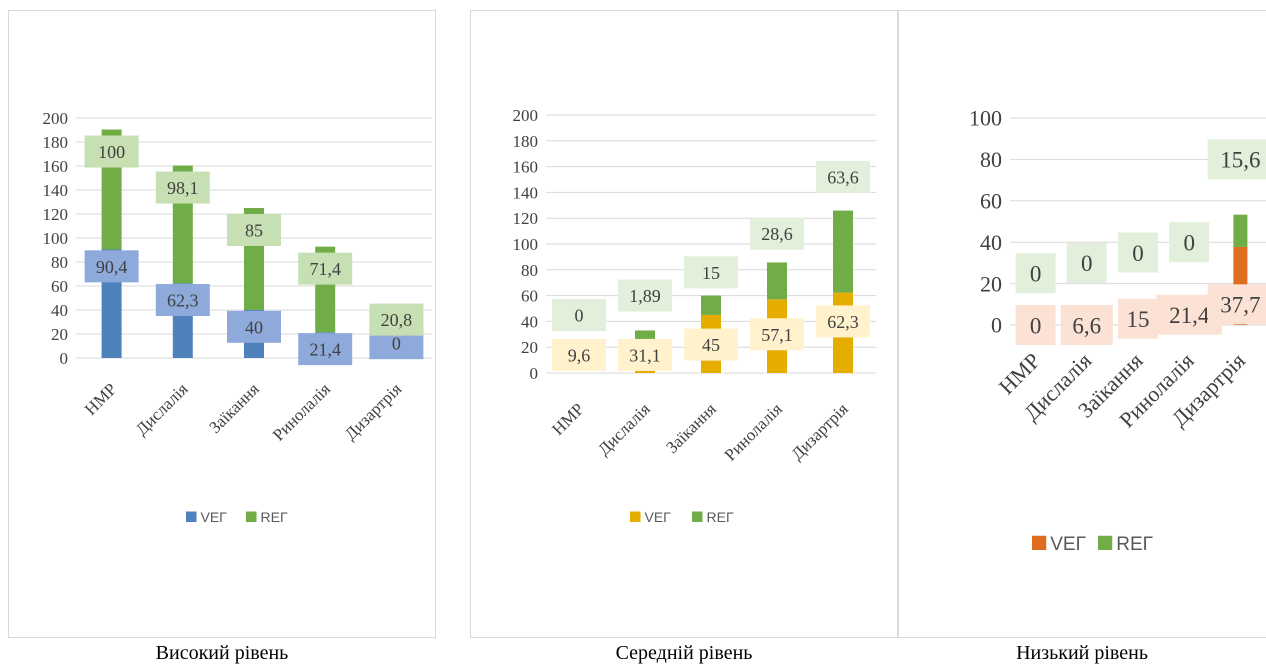 The image size is (1266, 666). I want to click on data-label: 15, so click(711, 273).